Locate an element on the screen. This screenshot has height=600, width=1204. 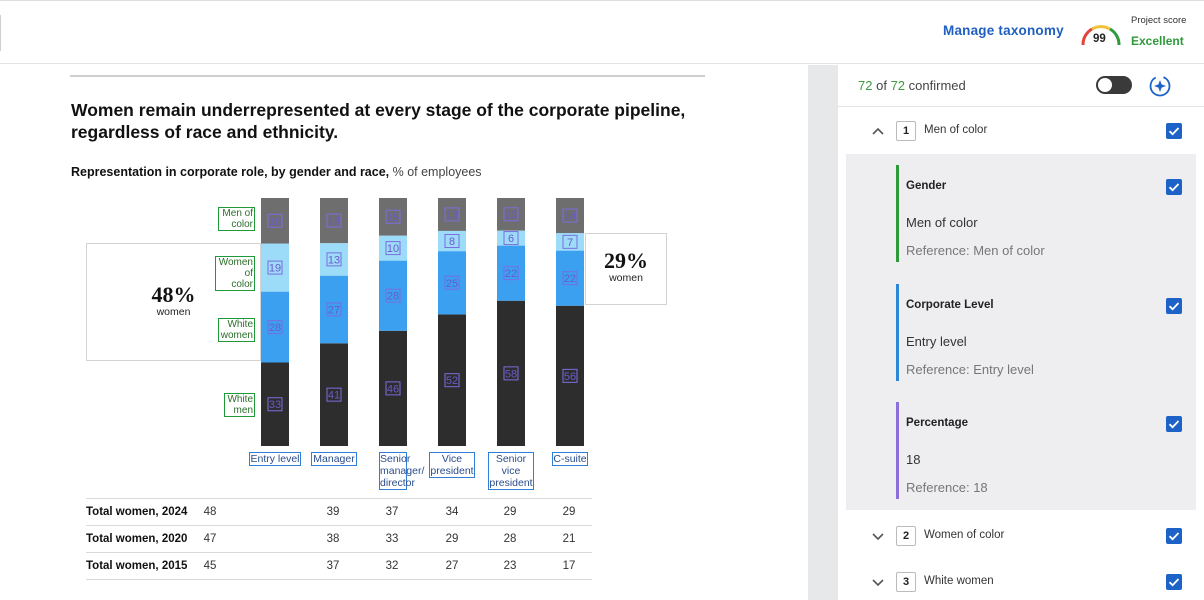
row-label: Total women, 2015 is located at coordinates (137, 566).